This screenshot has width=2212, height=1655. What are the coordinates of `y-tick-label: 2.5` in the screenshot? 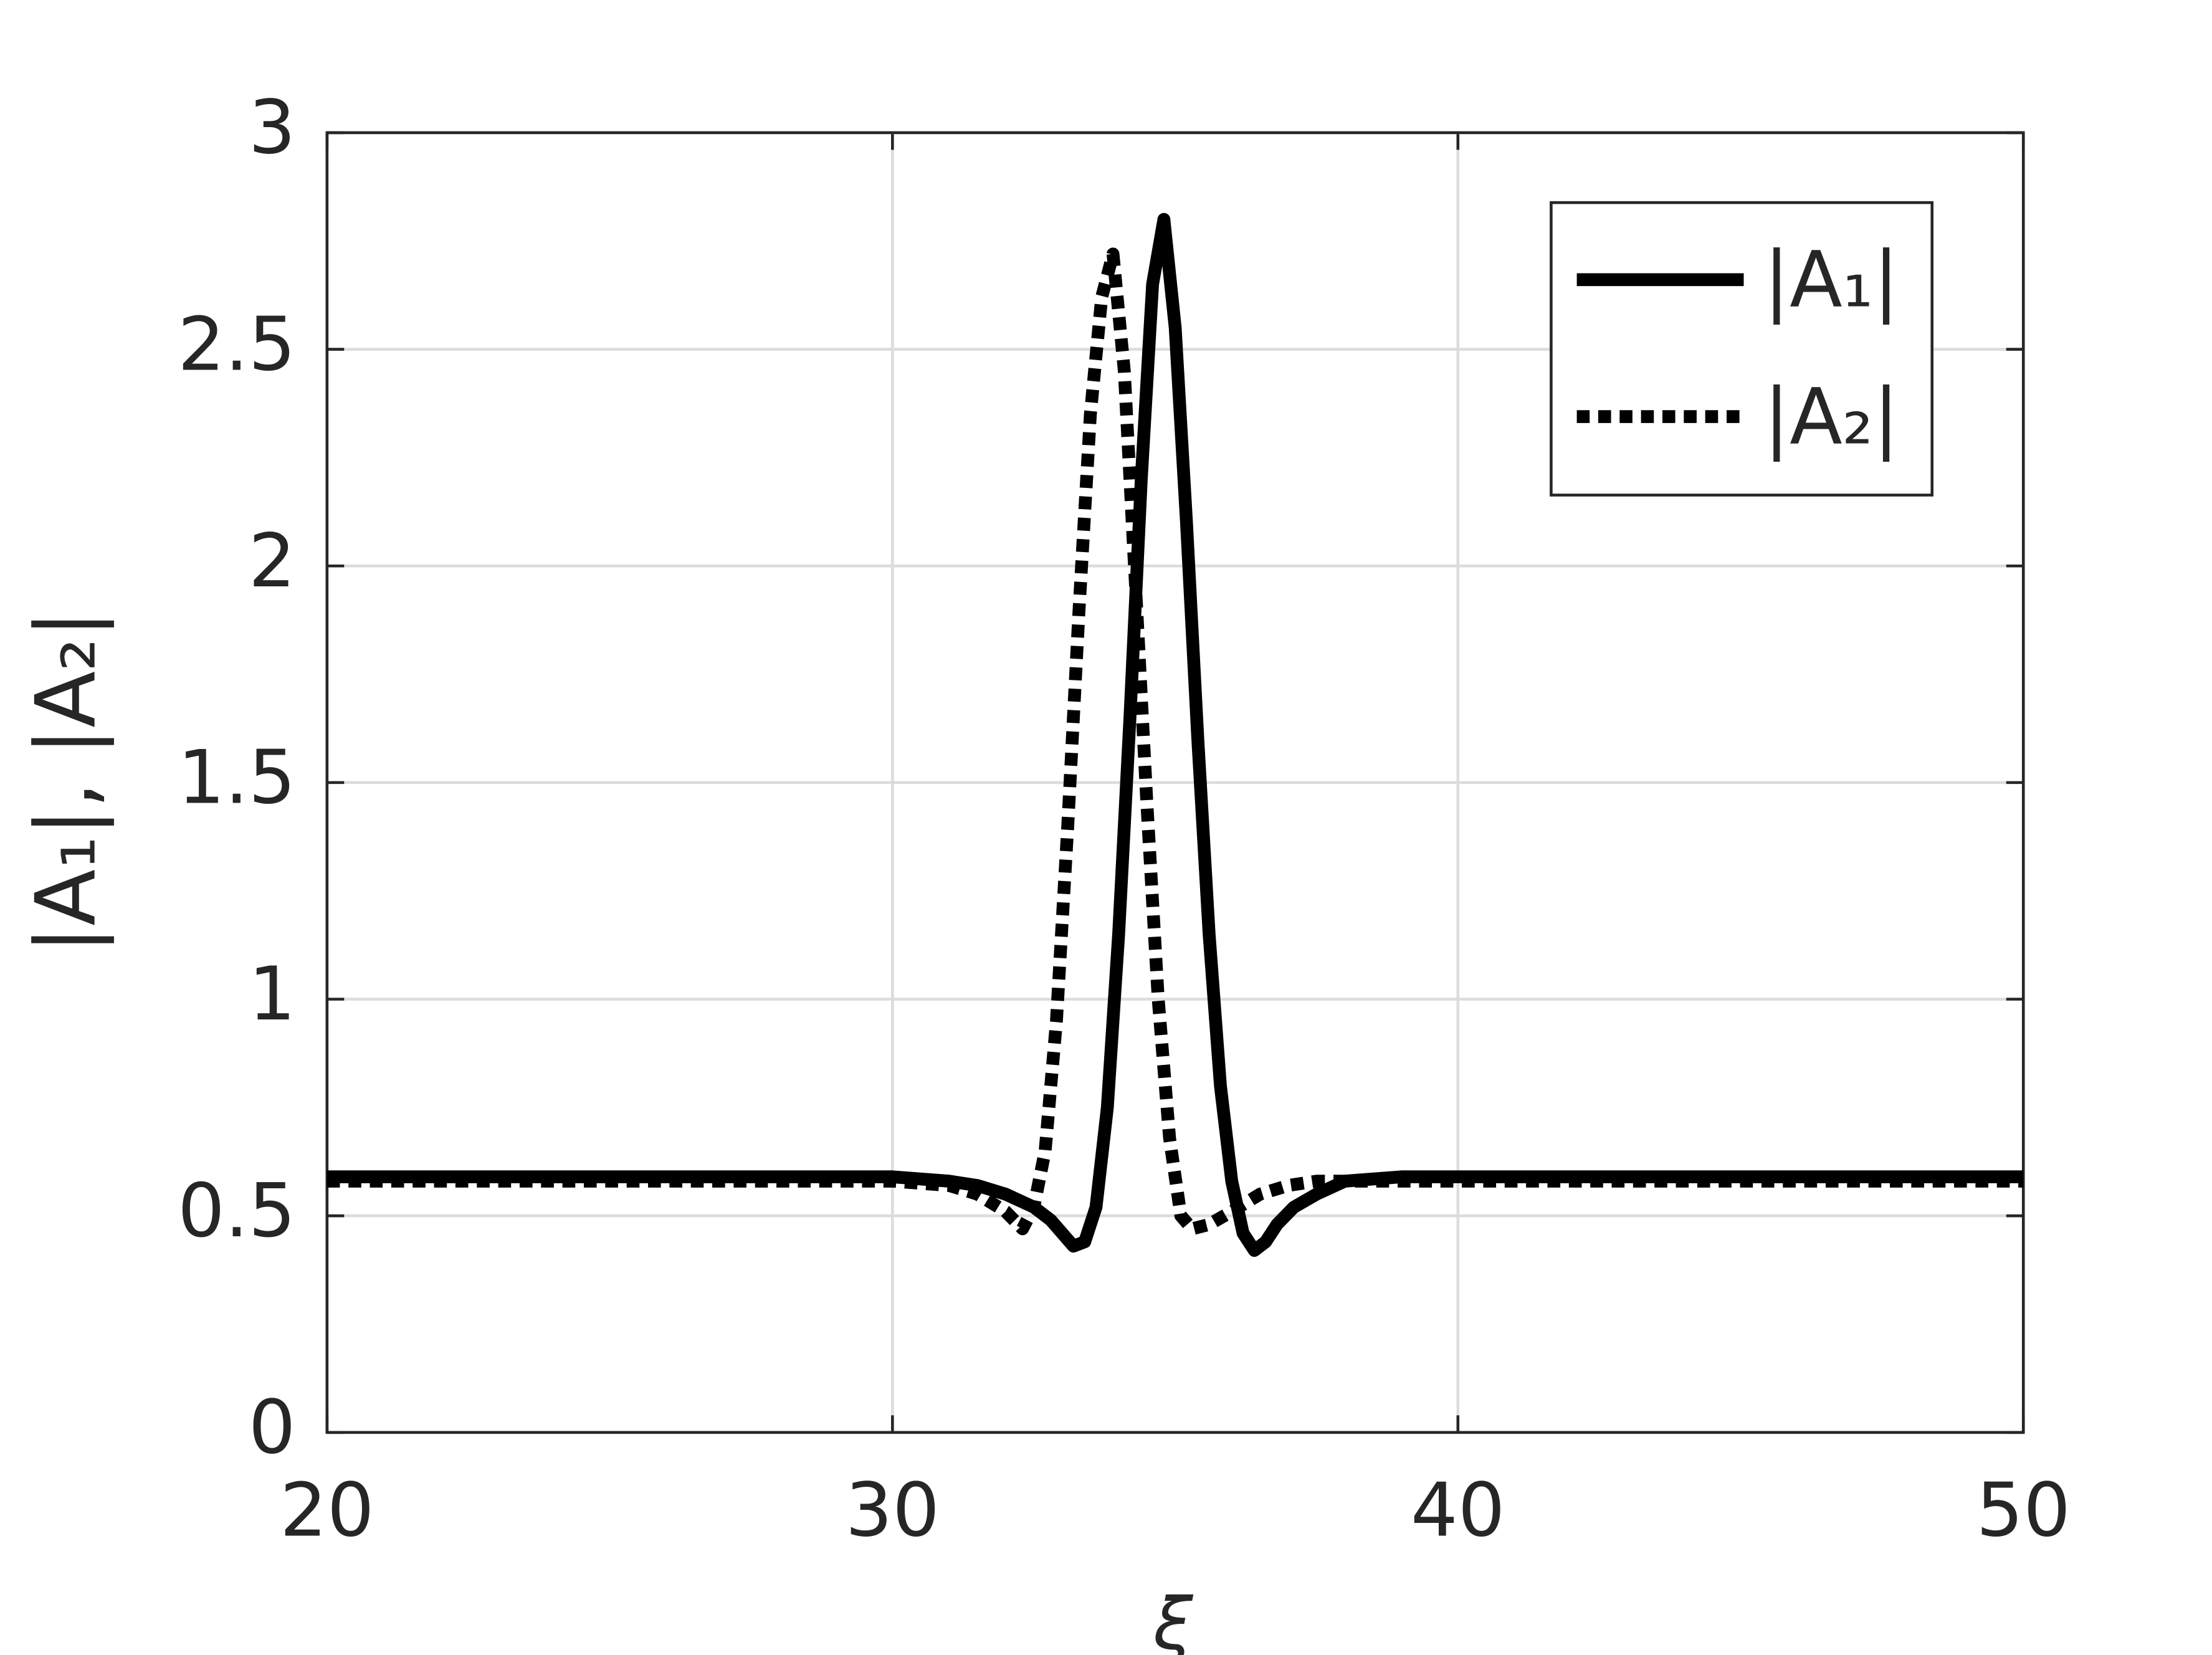 It's located at (237, 344).